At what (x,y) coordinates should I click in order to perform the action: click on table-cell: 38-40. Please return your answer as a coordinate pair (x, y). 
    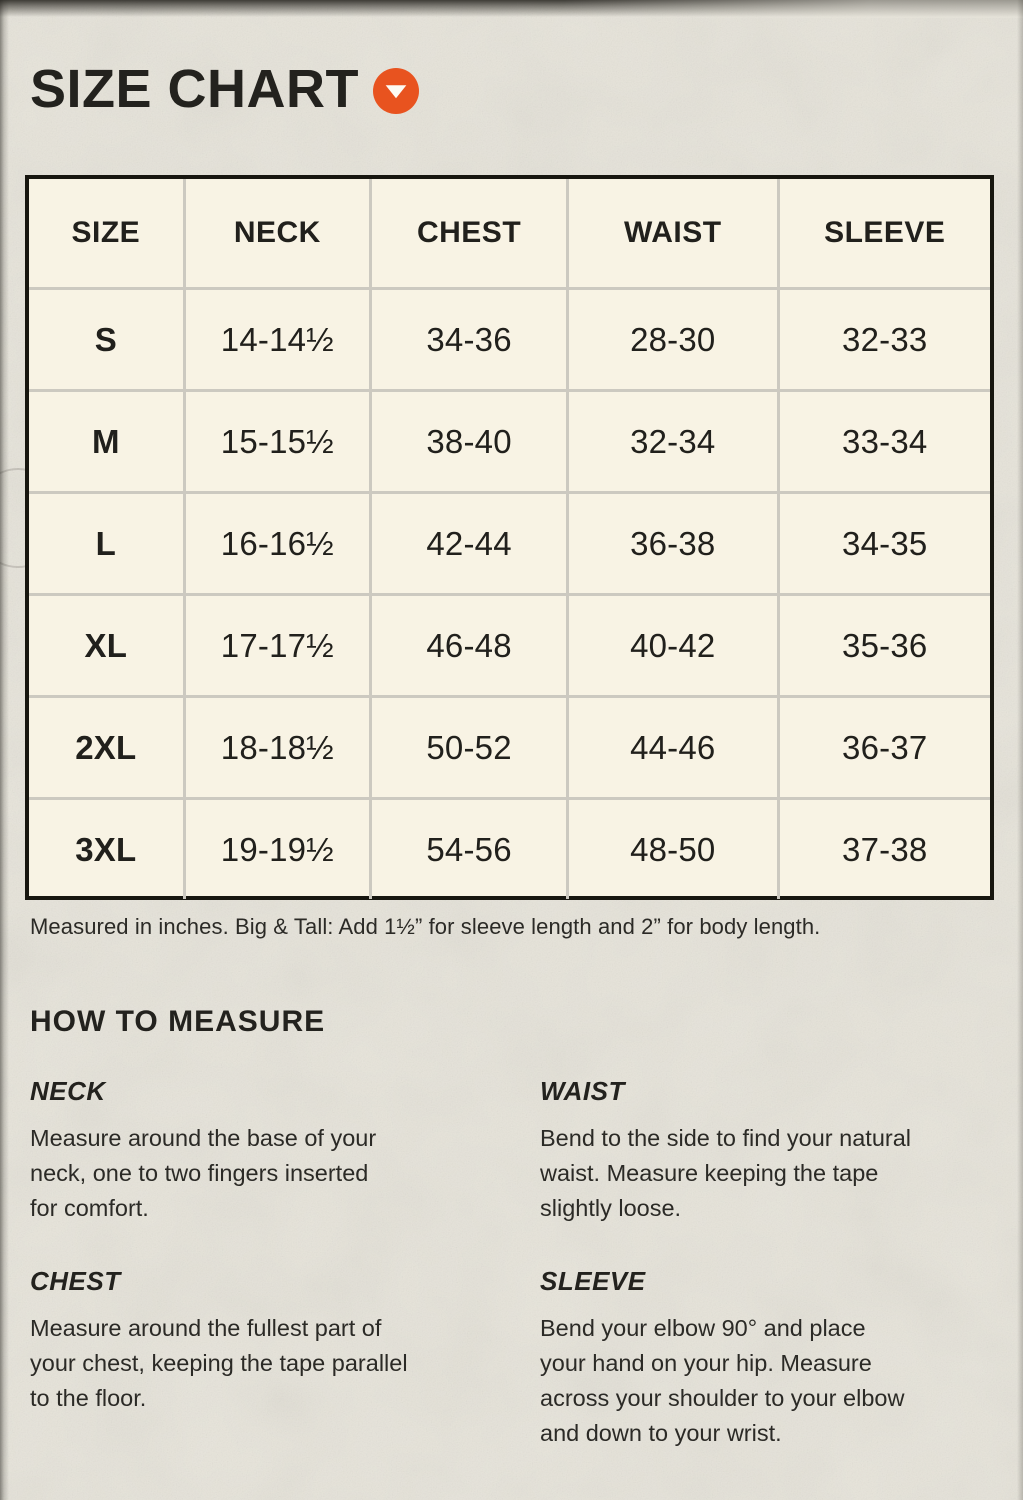
    Looking at the image, I should click on (471, 443).